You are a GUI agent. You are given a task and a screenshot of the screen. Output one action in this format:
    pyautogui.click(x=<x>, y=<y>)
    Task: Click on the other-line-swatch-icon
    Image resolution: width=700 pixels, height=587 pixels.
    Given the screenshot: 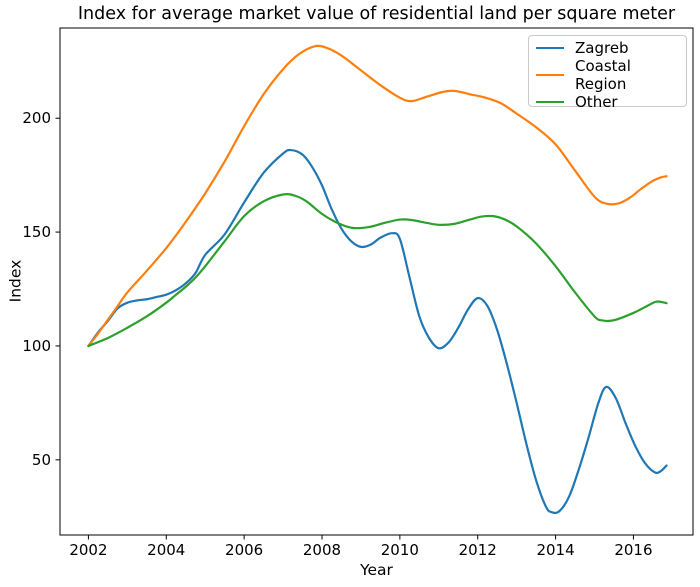 What is the action you would take?
    pyautogui.click(x=550, y=102)
    